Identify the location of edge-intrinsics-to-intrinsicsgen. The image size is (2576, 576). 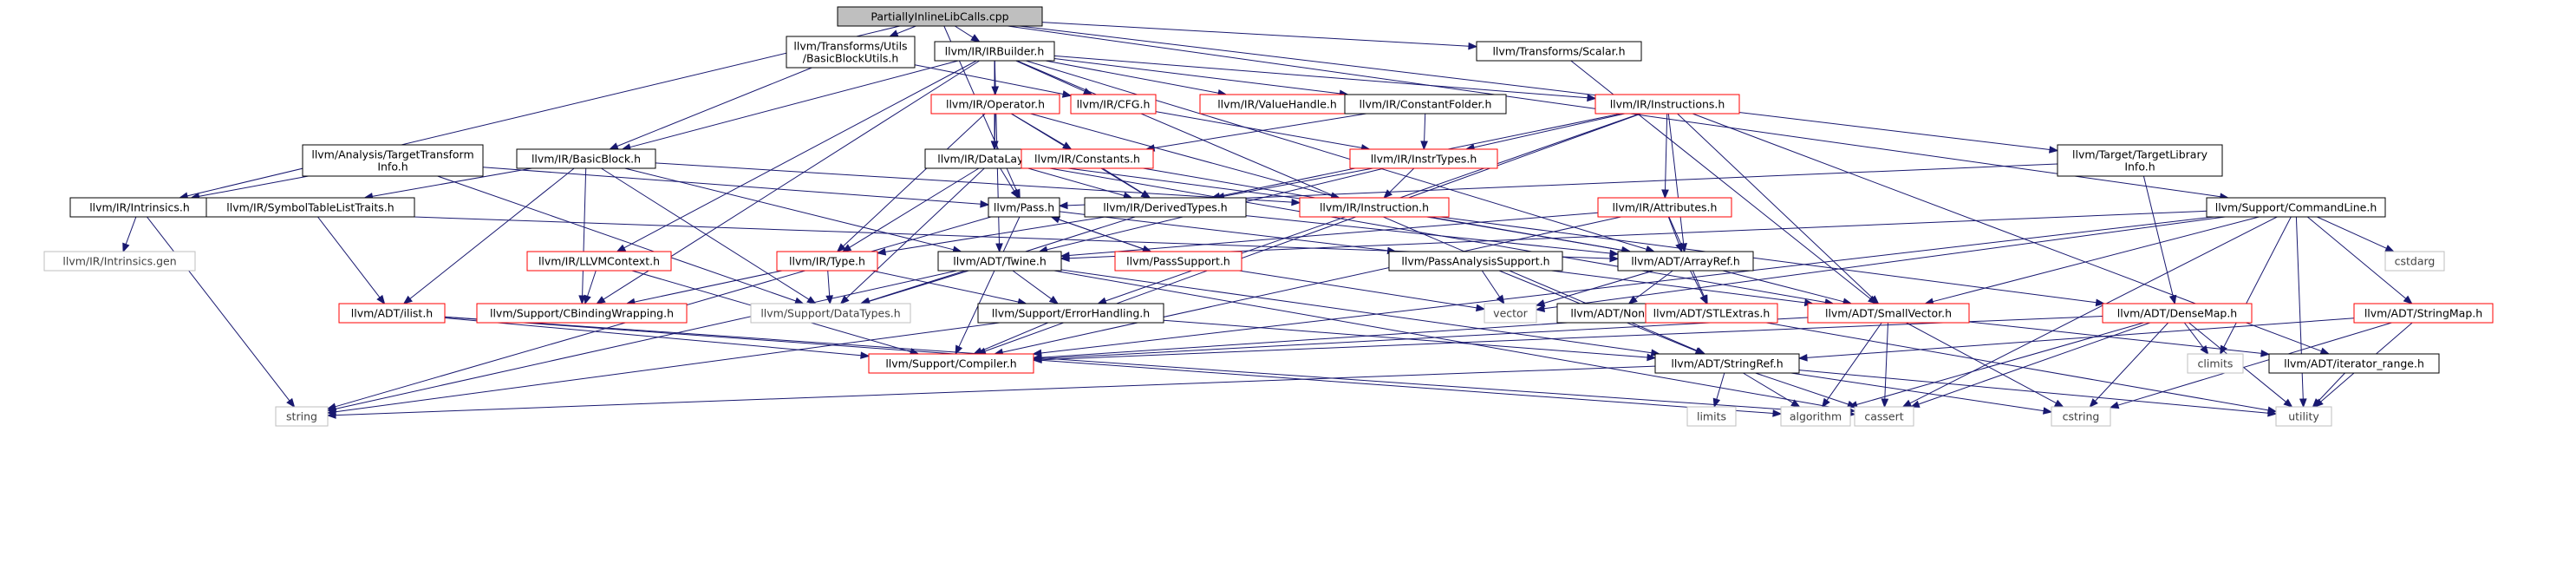
(129, 234).